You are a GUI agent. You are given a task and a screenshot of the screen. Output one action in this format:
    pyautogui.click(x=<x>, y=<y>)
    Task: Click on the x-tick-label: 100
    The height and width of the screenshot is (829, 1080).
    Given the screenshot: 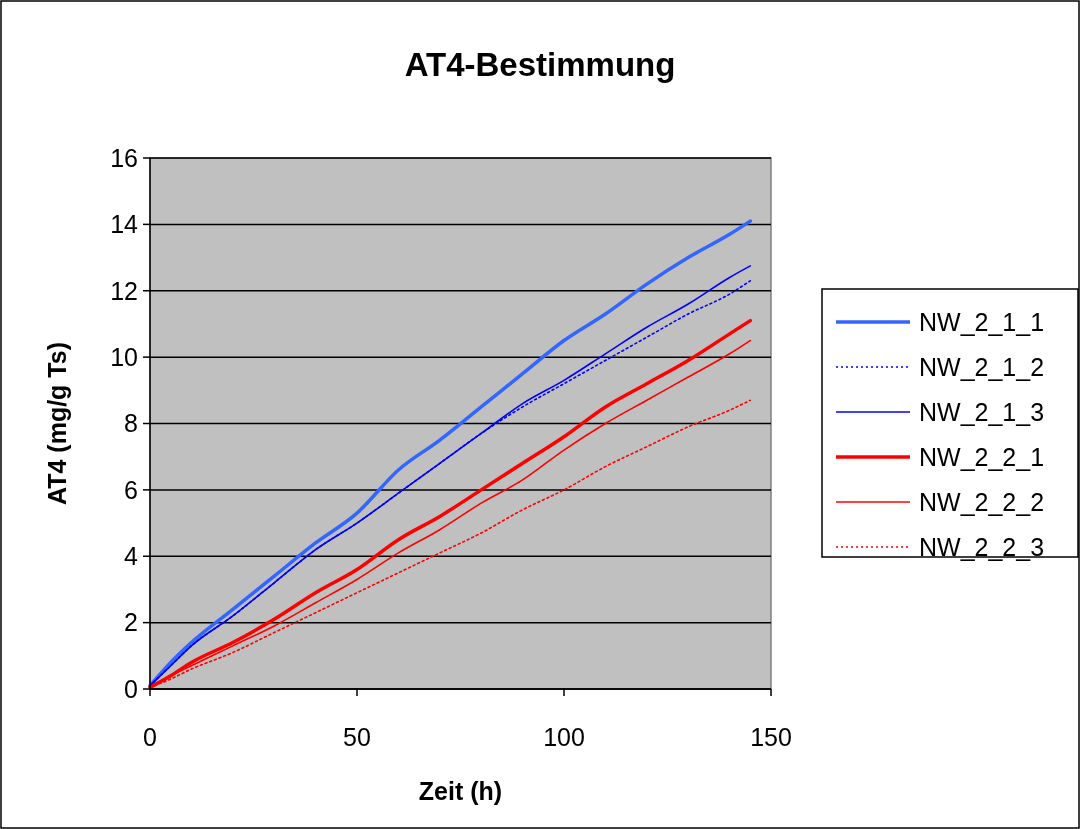 What is the action you would take?
    pyautogui.click(x=564, y=737)
    